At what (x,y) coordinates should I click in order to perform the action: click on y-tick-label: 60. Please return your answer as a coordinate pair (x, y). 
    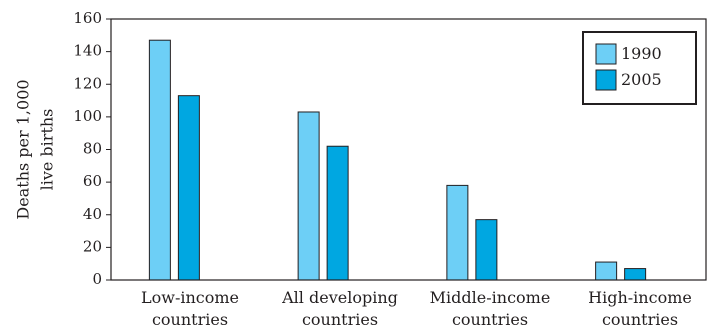
    Looking at the image, I should click on (92, 181).